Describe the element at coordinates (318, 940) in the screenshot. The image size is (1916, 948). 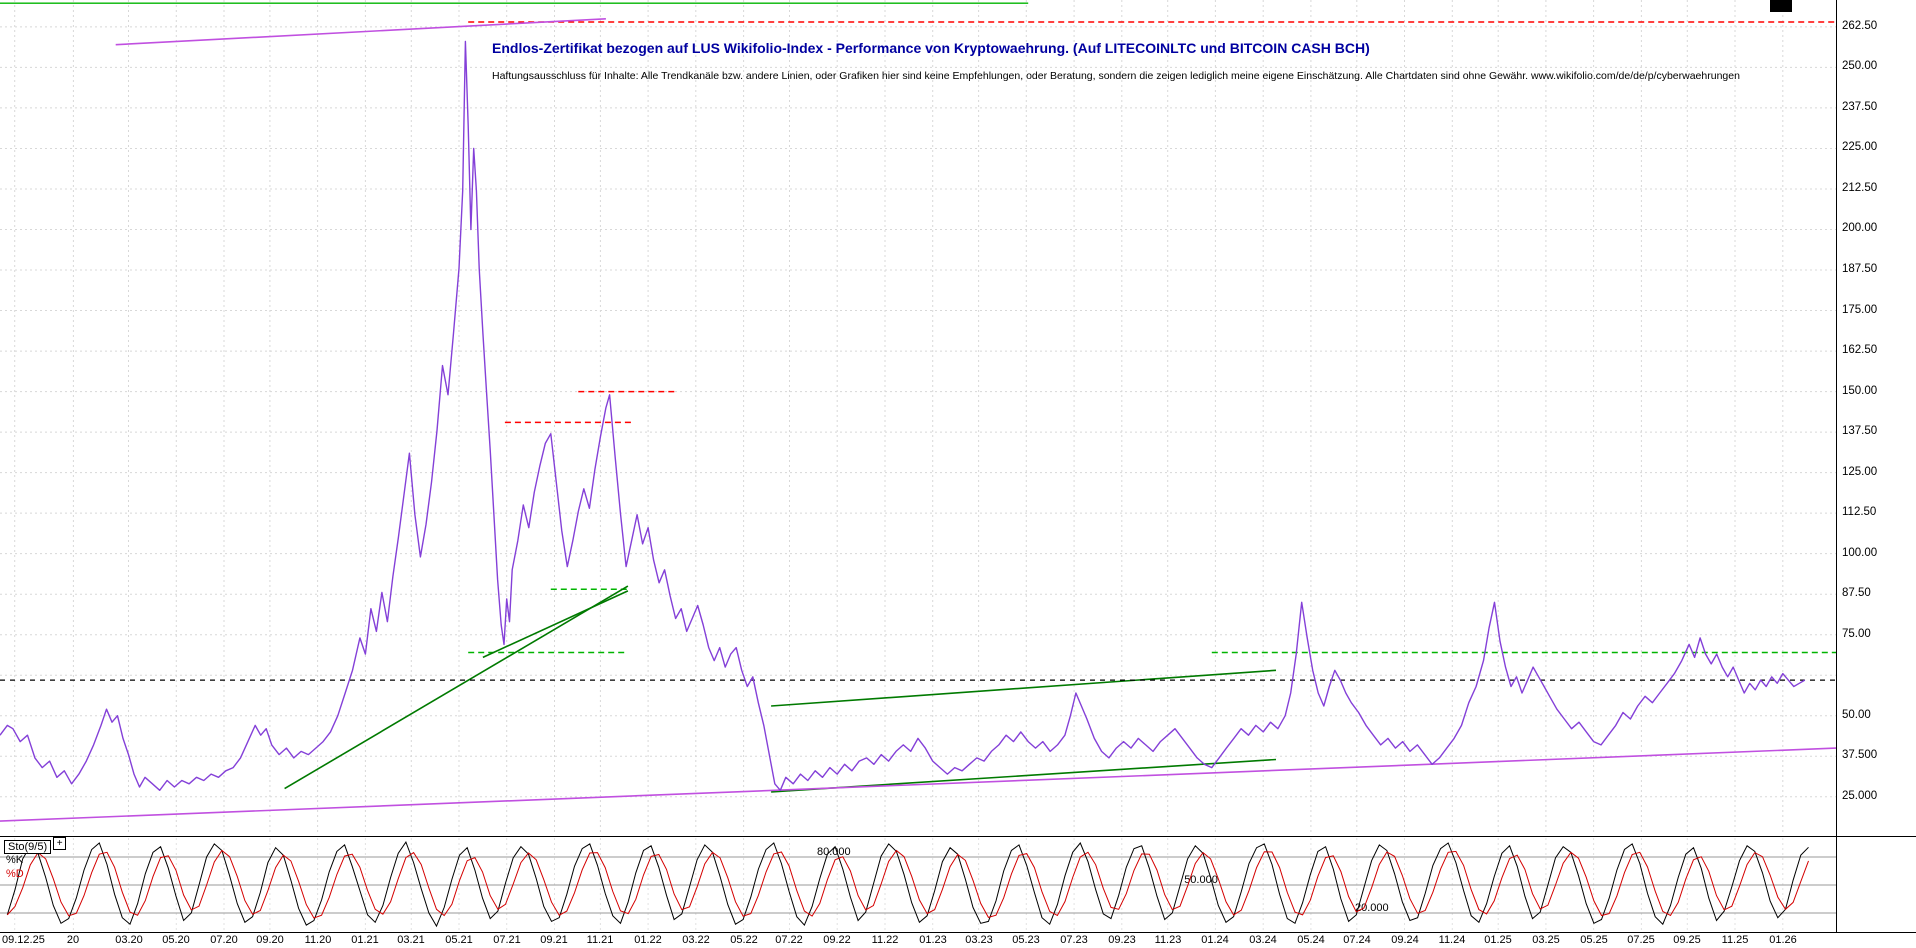
I see `x-axis-label: 11.20` at that location.